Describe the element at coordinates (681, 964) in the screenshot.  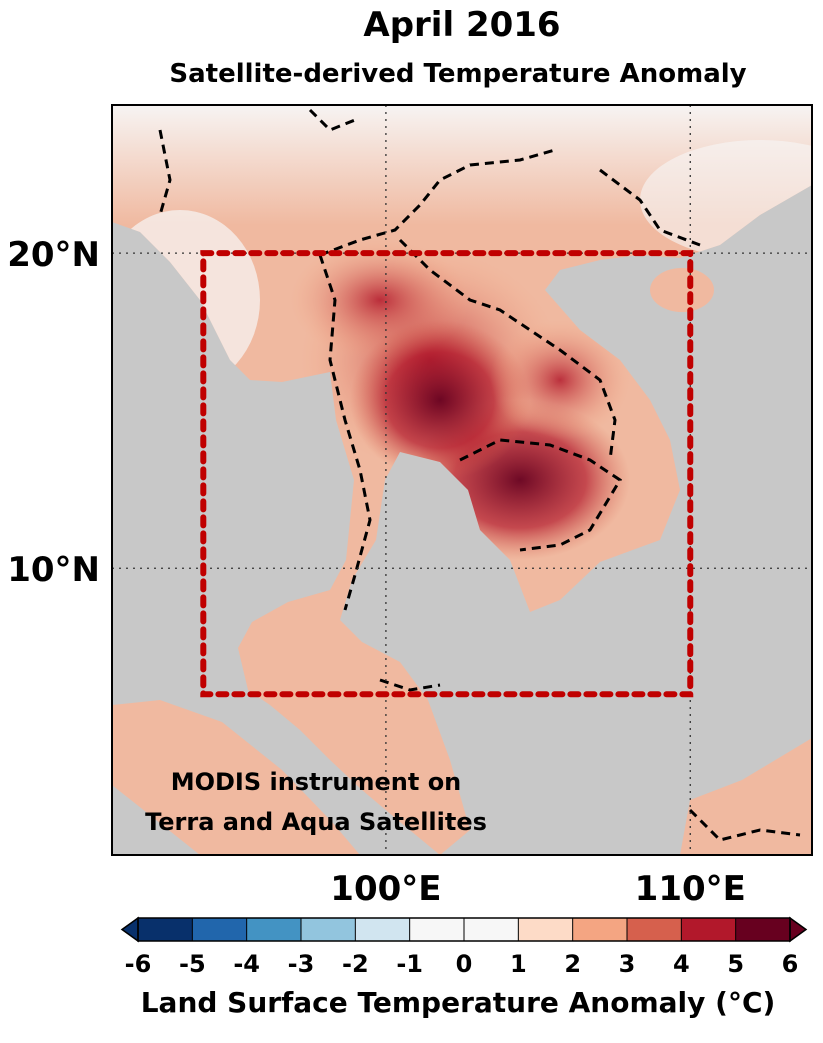
I see `colorbar-tick-label: 4` at that location.